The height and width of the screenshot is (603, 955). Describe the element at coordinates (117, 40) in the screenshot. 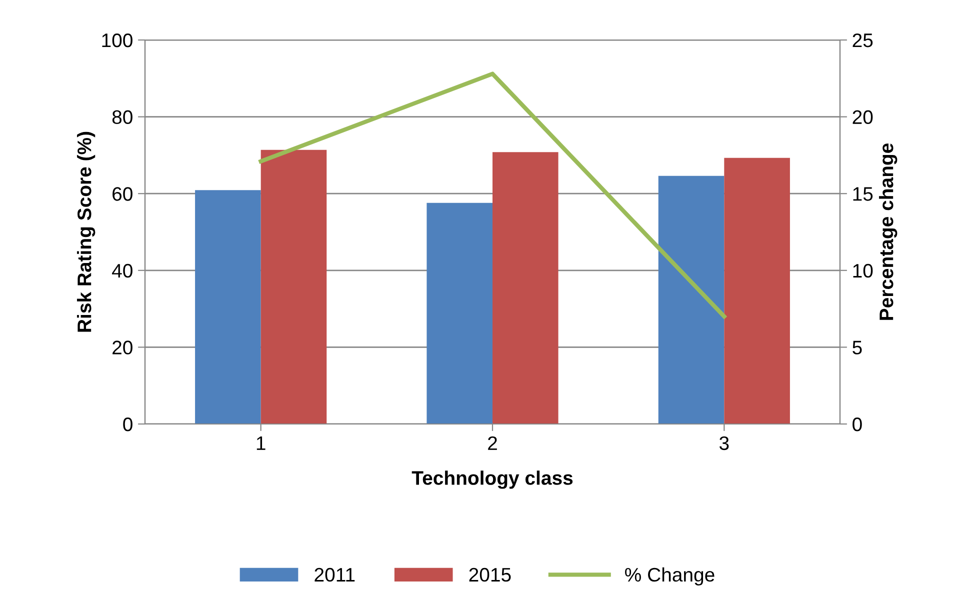

I see `y-tick-label: 100` at that location.